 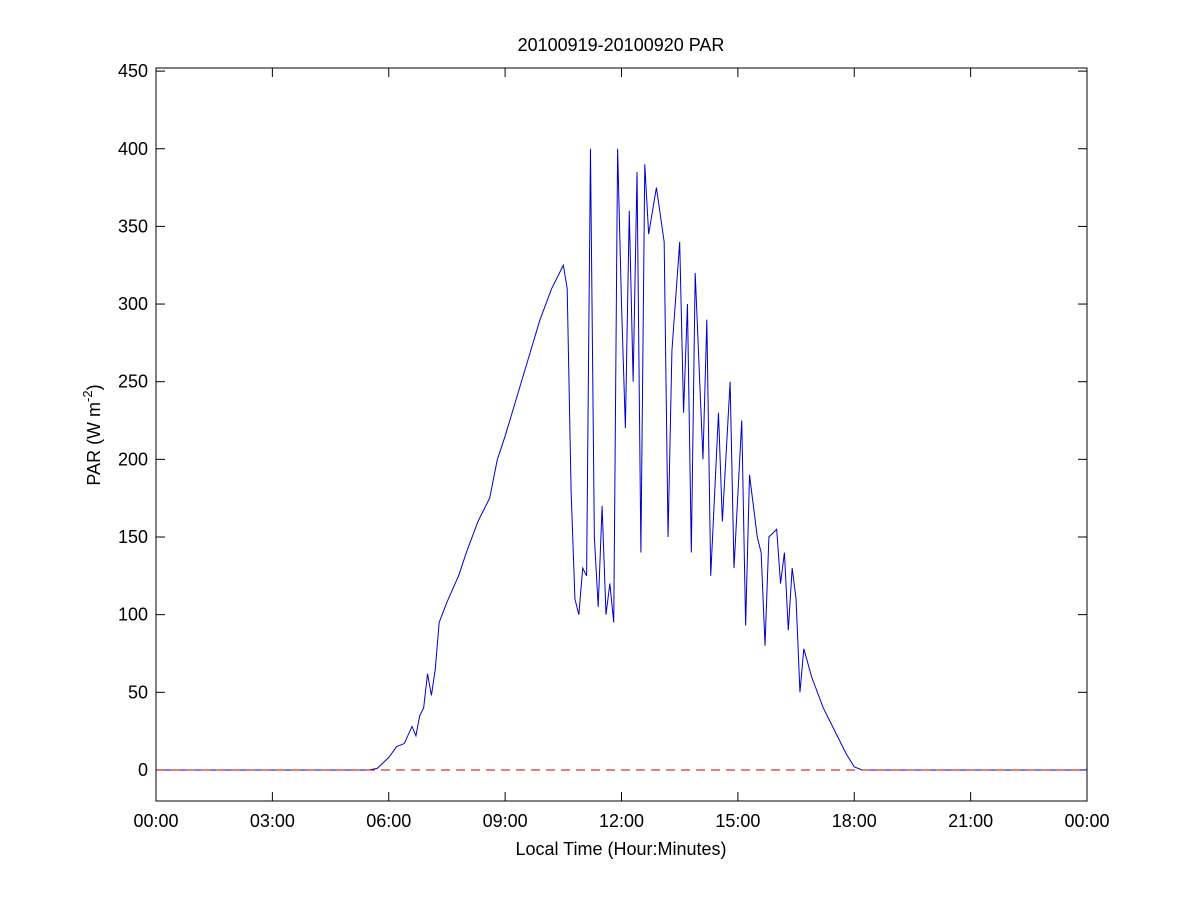 I want to click on y-label-text: PAR (W m, so click(x=94, y=444).